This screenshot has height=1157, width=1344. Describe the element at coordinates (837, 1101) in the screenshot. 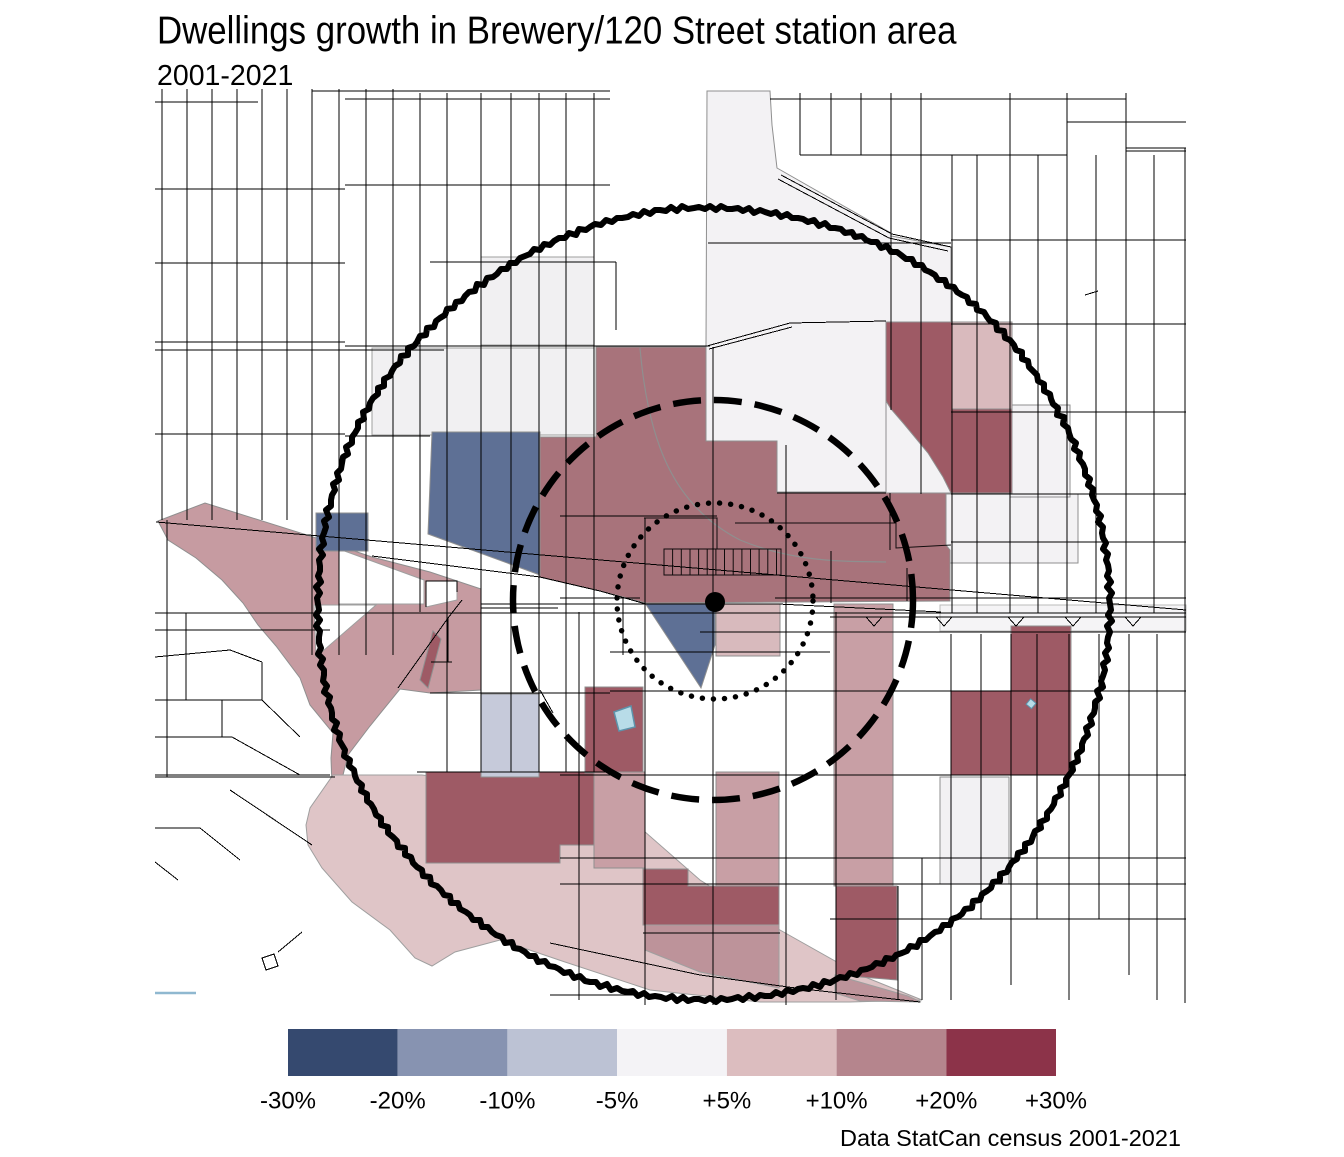

I see `svg-text: +10%` at that location.